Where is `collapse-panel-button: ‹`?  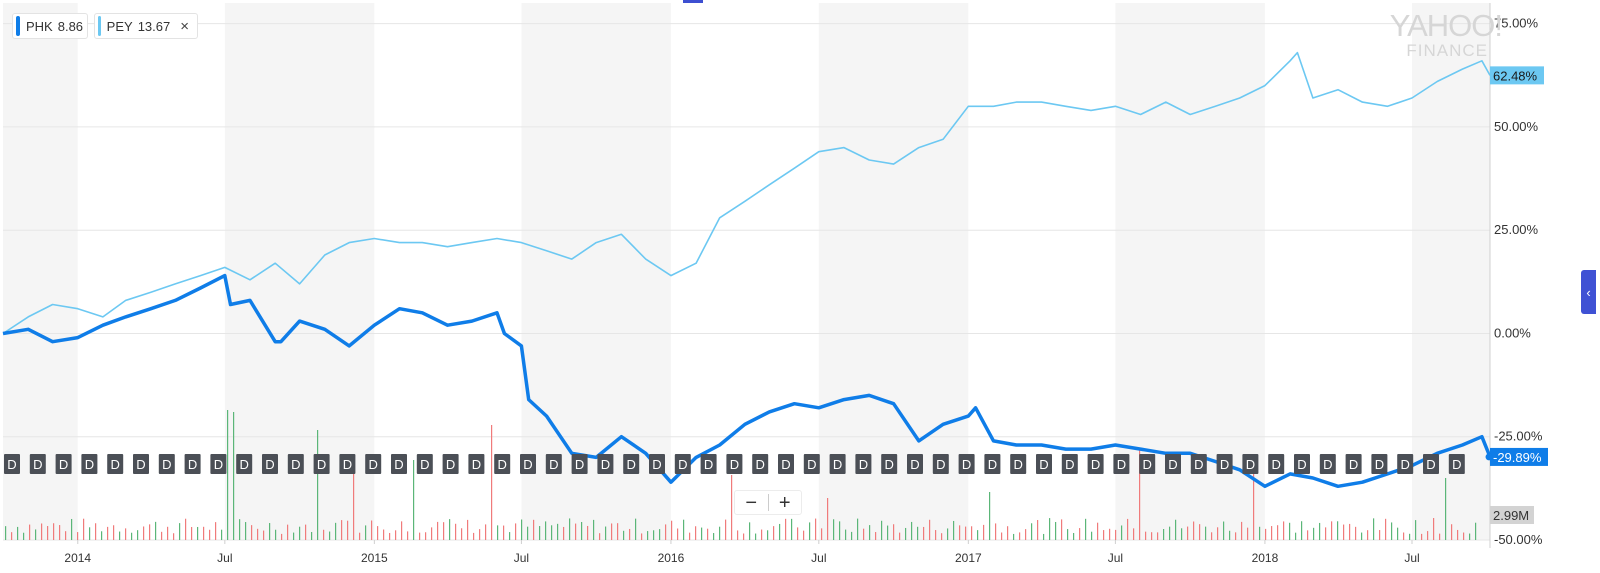
collapse-panel-button: ‹ is located at coordinates (1588, 292).